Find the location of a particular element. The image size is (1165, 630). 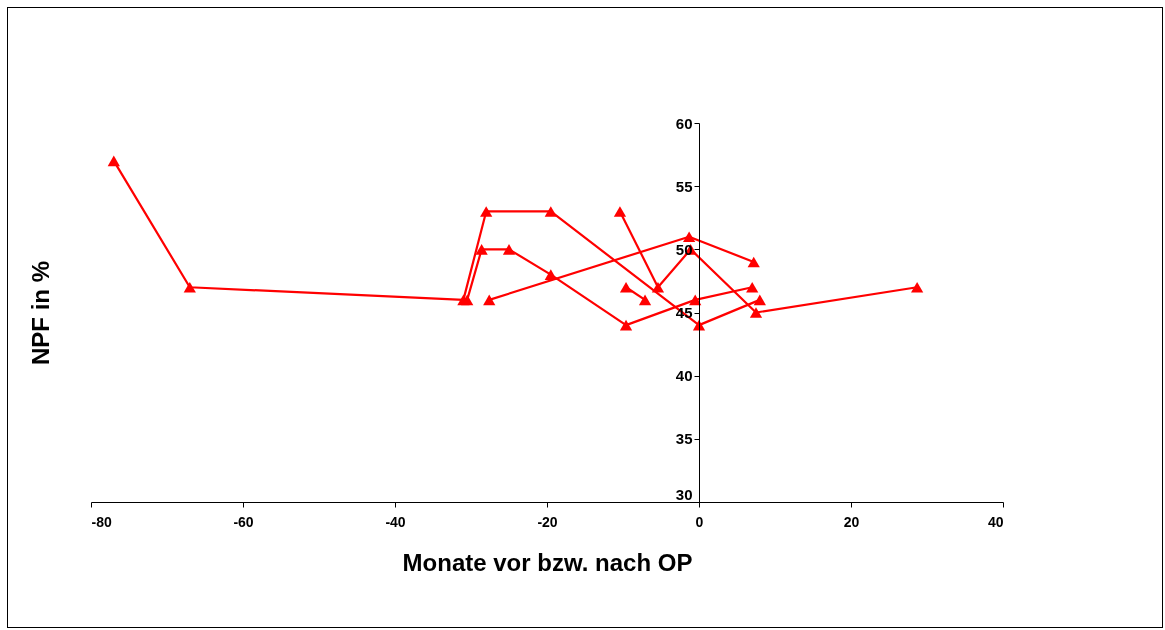

y-tick-label: 60 is located at coordinates (684, 123).